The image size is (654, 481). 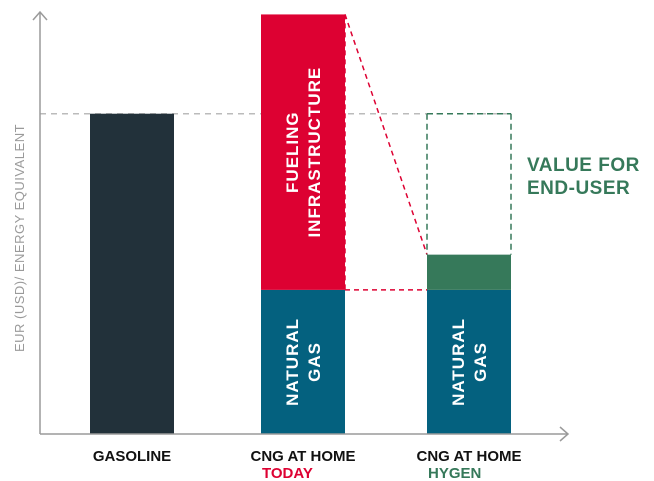 I want to click on bar-label-fueling-infrastructure: FUELING INFRASTRUCTURE, so click(x=303, y=152).